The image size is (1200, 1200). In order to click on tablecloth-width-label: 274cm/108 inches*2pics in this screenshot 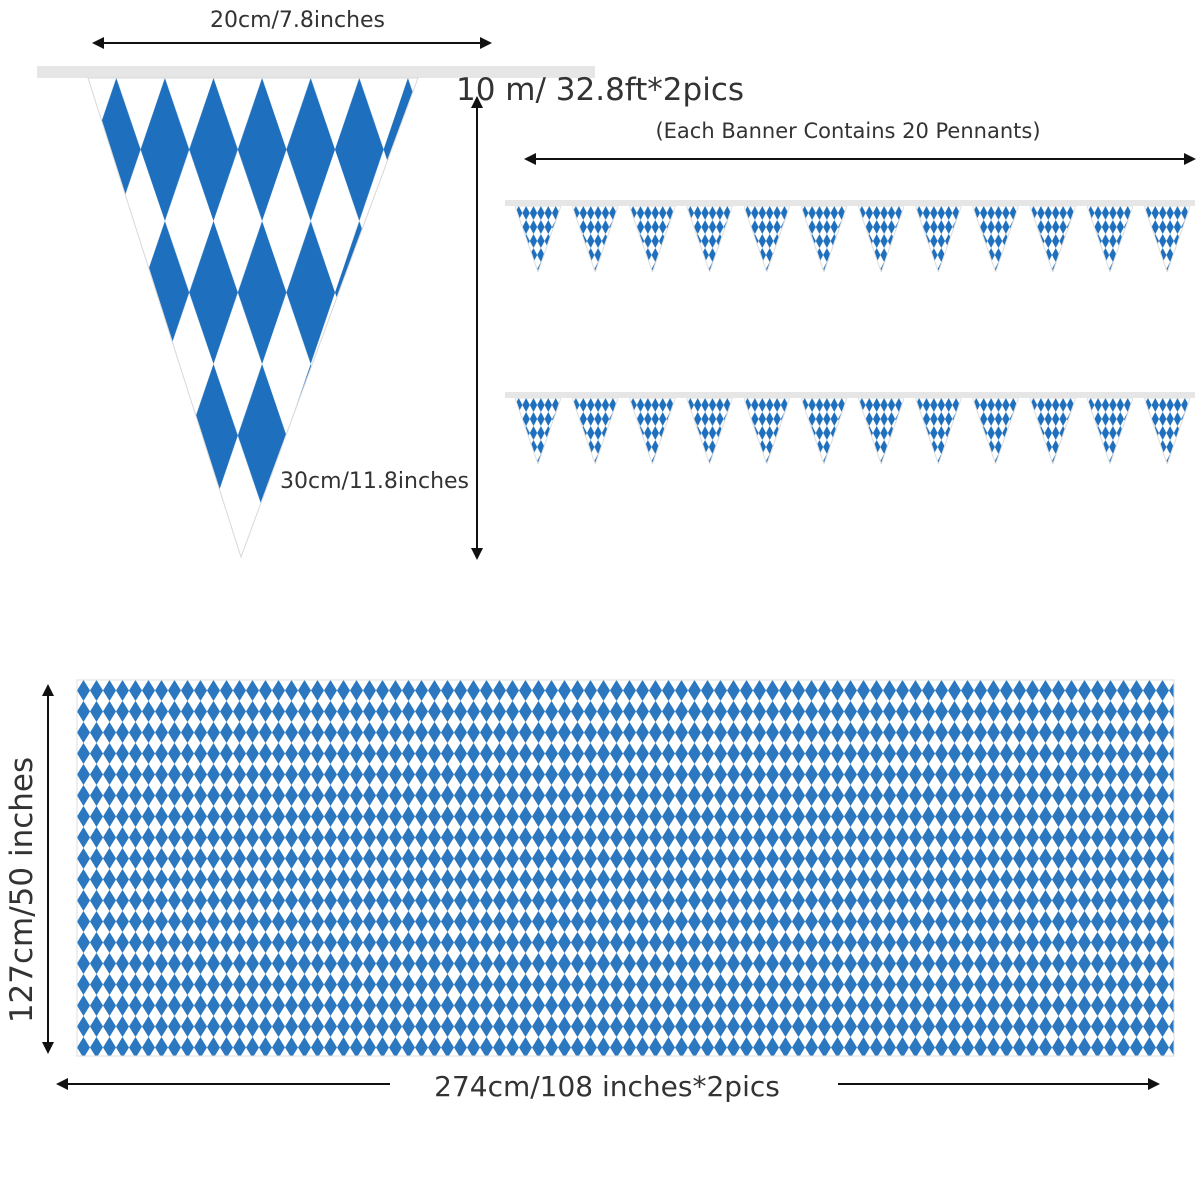, I will do `click(607, 1086)`.